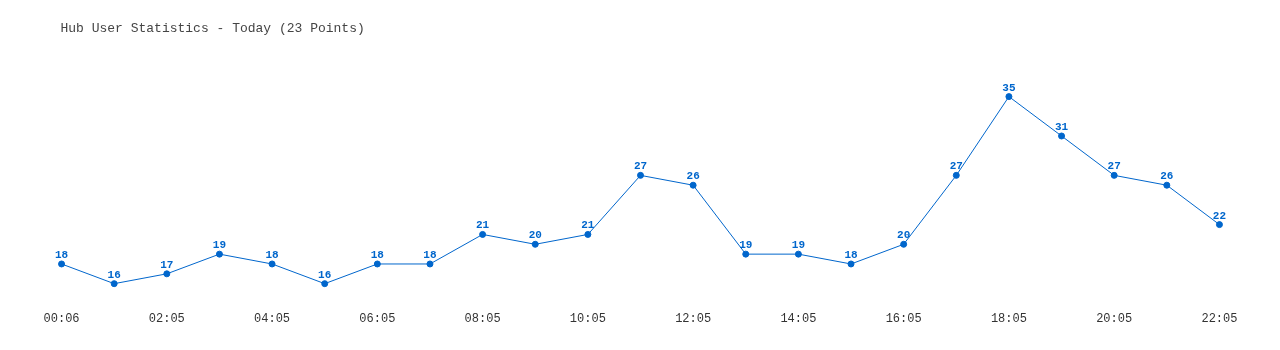  What do you see at coordinates (482, 318) in the screenshot?
I see `x-tick-label: 08:05` at bounding box center [482, 318].